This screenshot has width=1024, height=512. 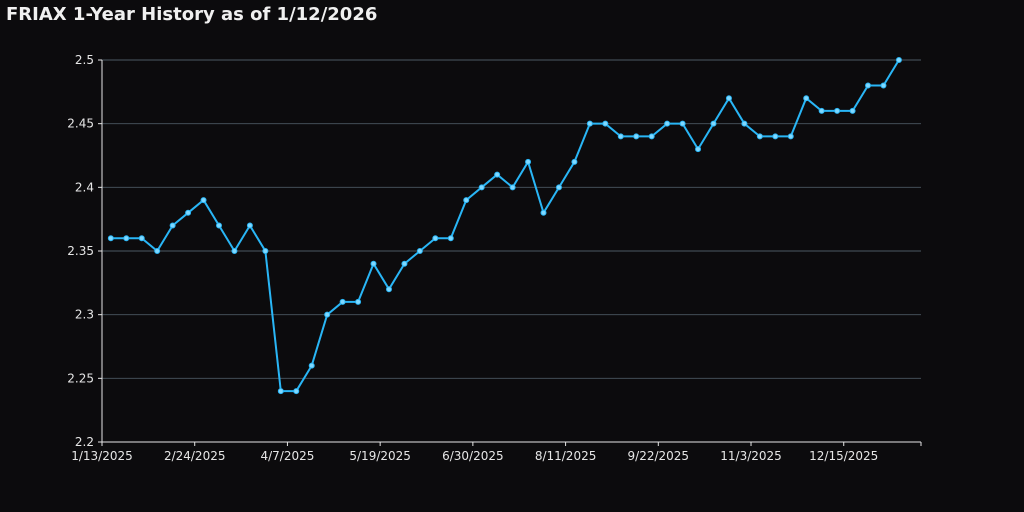 What do you see at coordinates (102, 456) in the screenshot?
I see `x-tick-label: 1/13/2025` at bounding box center [102, 456].